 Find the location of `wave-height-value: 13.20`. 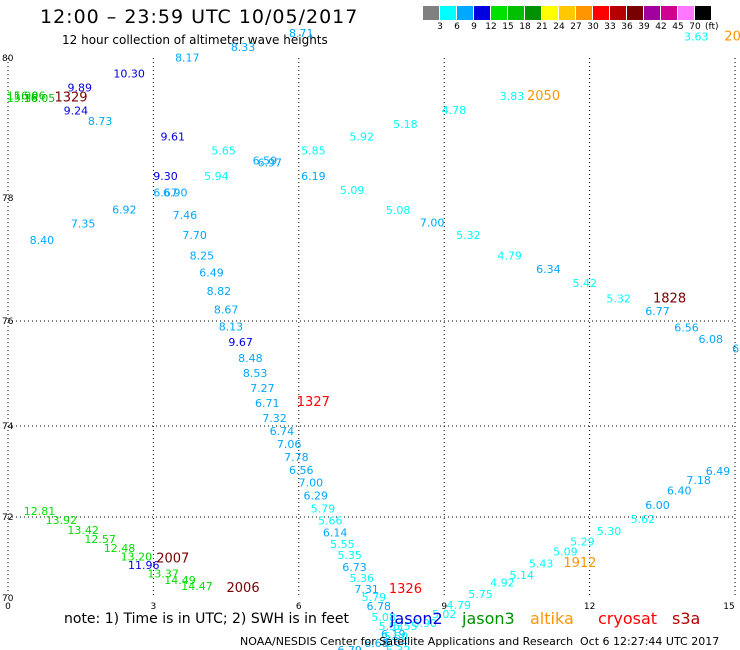

wave-height-value: 13.20 is located at coordinates (137, 557).